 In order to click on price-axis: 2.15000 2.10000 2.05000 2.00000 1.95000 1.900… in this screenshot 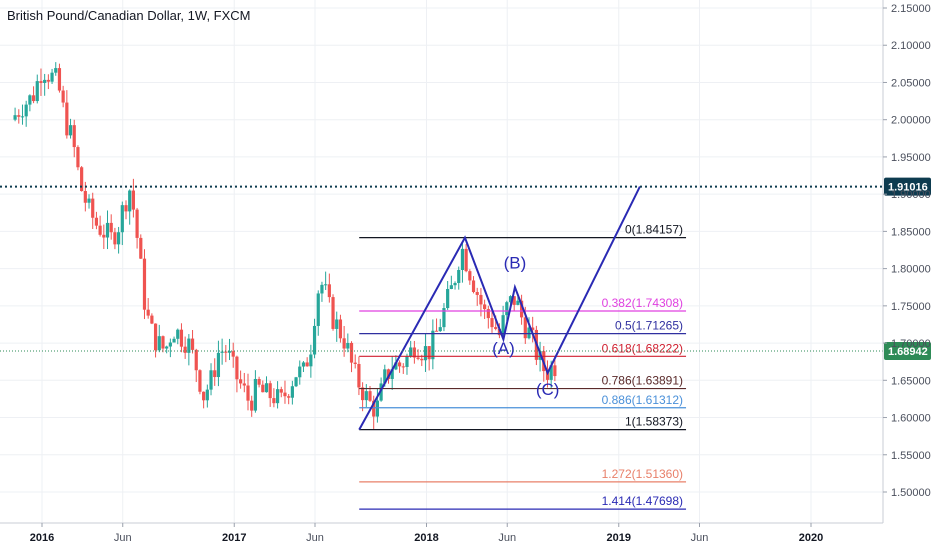, I will do `click(907, 251)`.